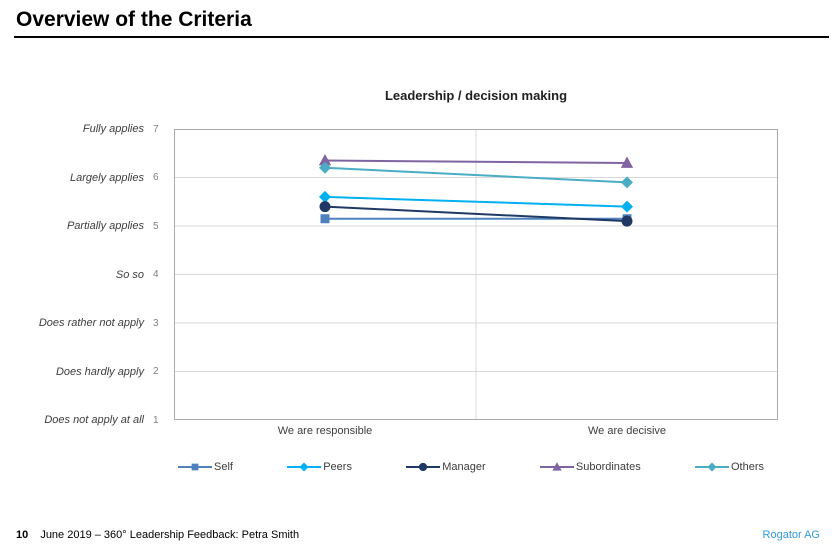  What do you see at coordinates (325, 431) in the screenshot?
I see `x-axis-category-label: We are responsible` at bounding box center [325, 431].